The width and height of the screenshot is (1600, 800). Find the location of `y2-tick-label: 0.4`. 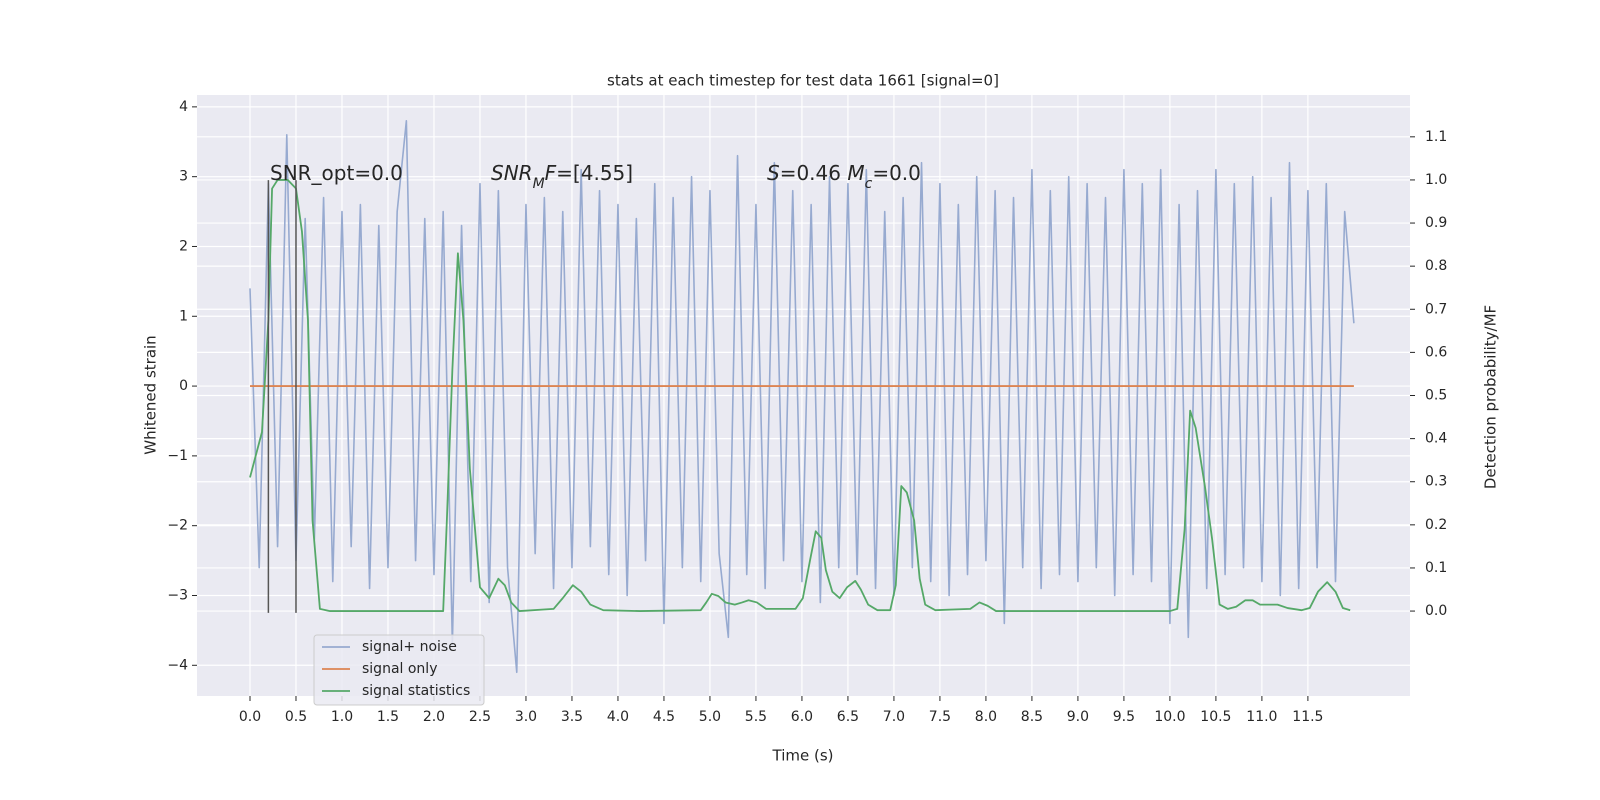

y2-tick-label: 0.4 is located at coordinates (1436, 439).